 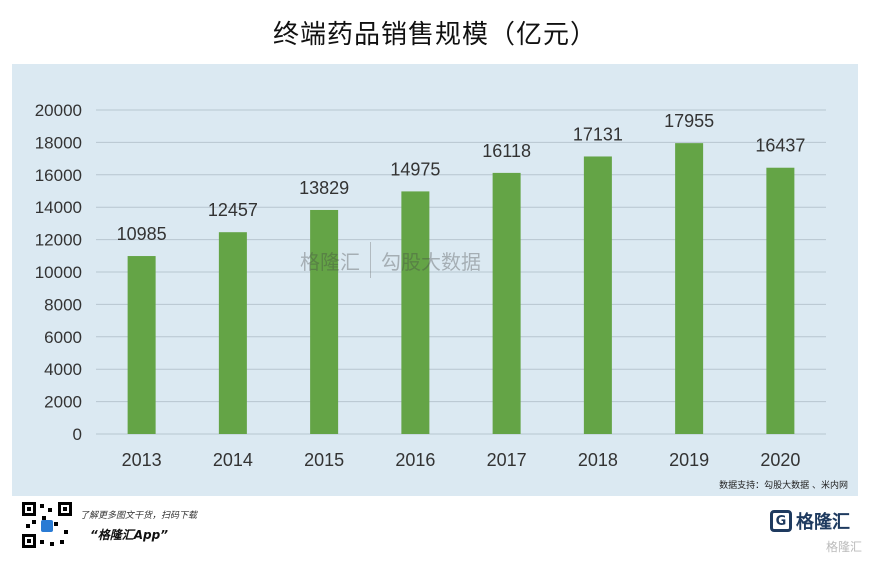 I want to click on qr-code-icon, so click(x=47, y=525).